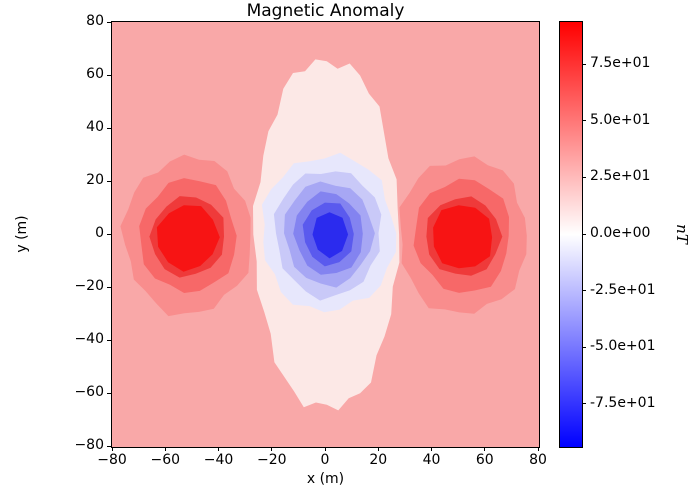 The width and height of the screenshot is (700, 500). What do you see at coordinates (620, 176) in the screenshot?
I see `colorbar-tick-label: 2.5e+01` at bounding box center [620, 176].